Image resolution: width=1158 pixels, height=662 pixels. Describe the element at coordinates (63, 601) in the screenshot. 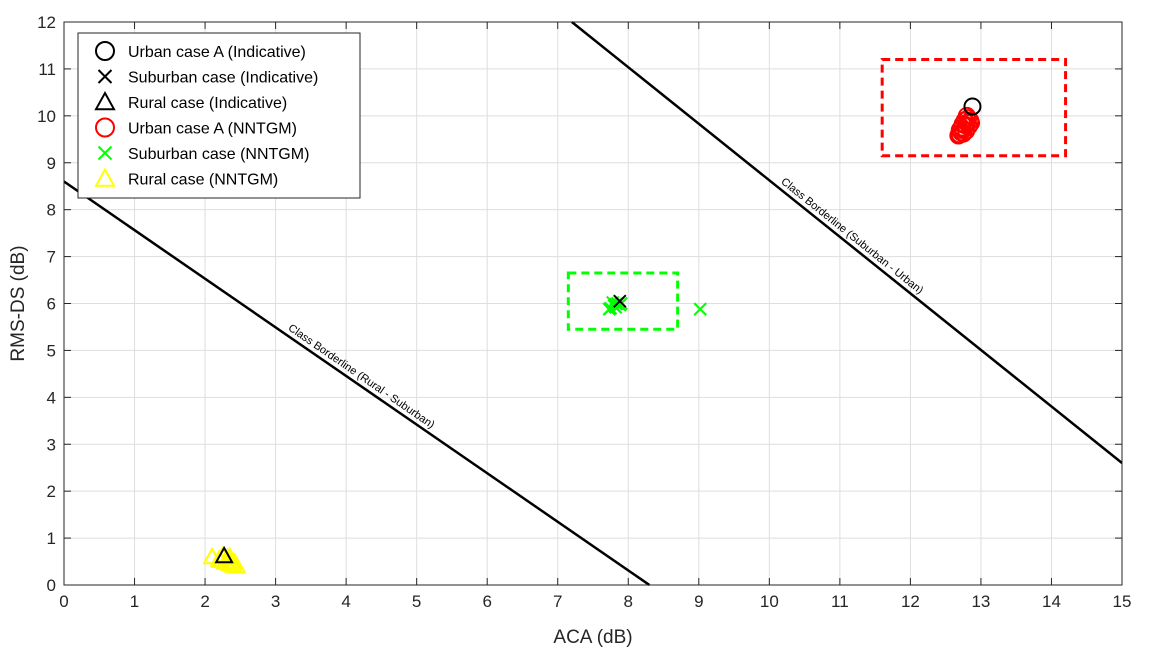

I see `x-tick-label-0: 0` at that location.